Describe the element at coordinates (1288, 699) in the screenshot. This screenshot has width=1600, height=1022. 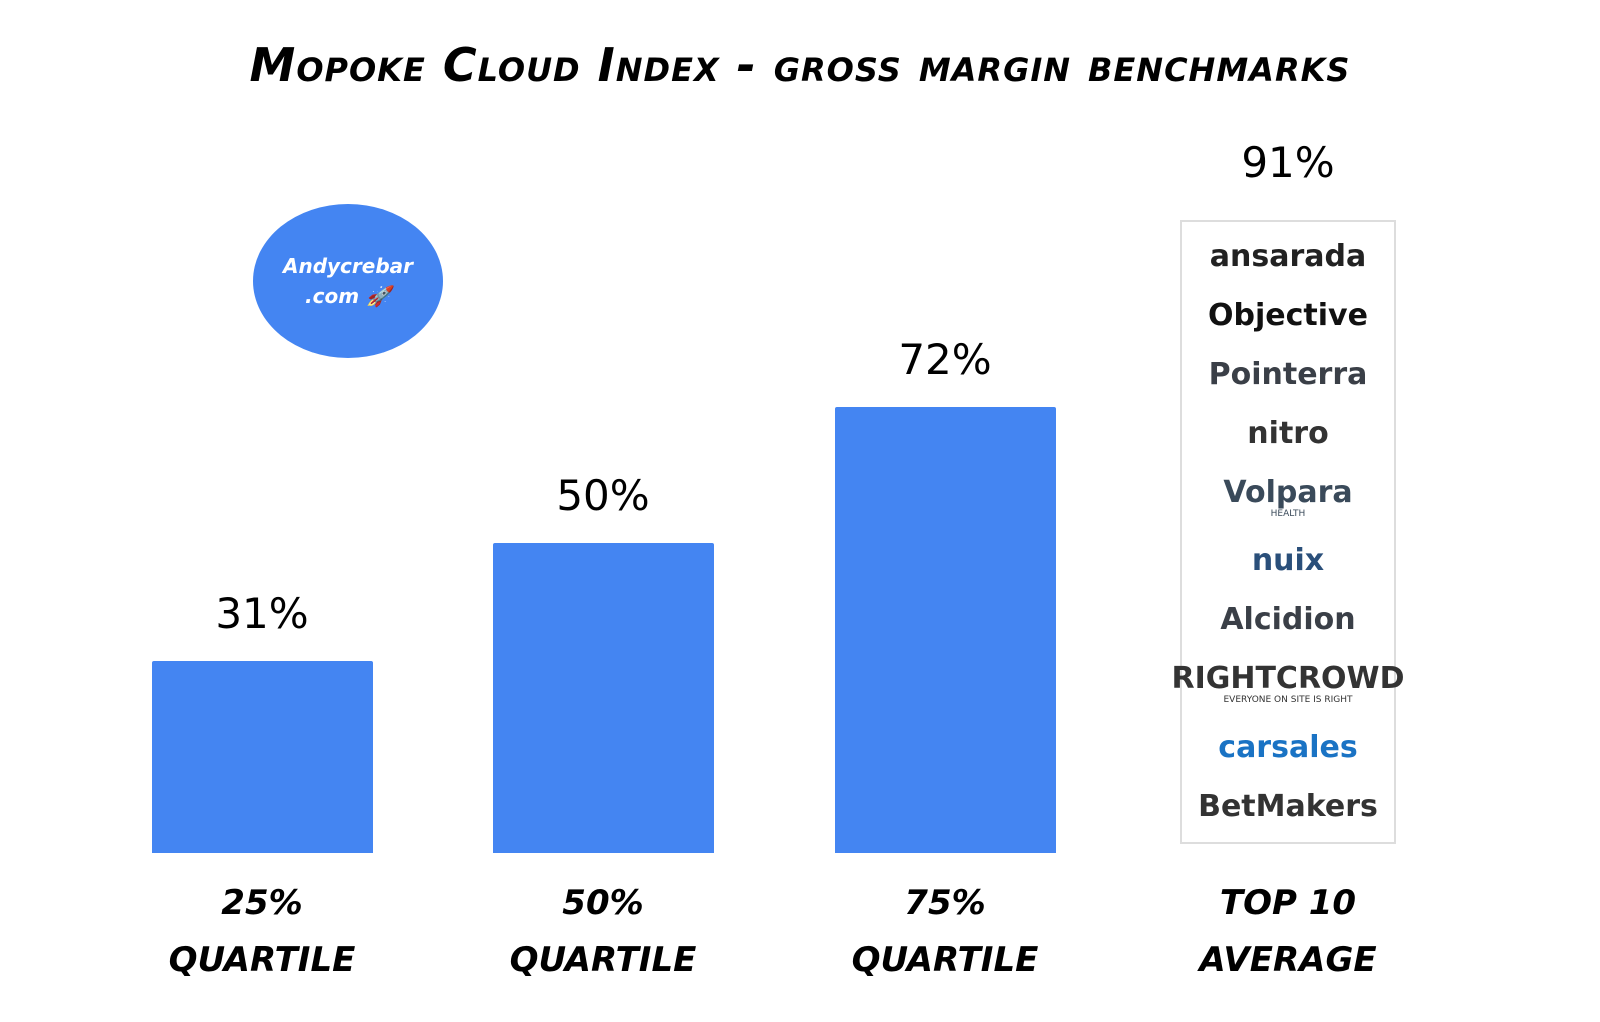
I see `logo-sub: EVERYONE ON SITE IS RIGHT` at that location.